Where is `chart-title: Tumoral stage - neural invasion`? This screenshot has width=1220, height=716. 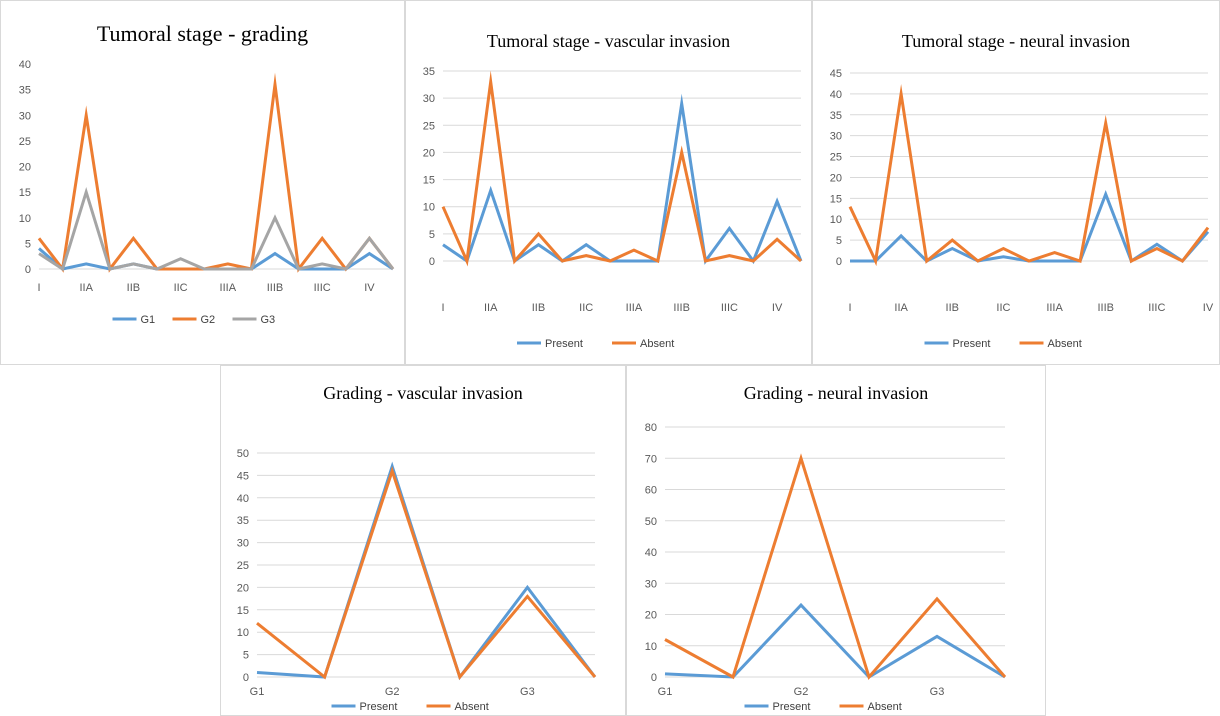 chart-title: Tumoral stage - neural invasion is located at coordinates (1016, 41).